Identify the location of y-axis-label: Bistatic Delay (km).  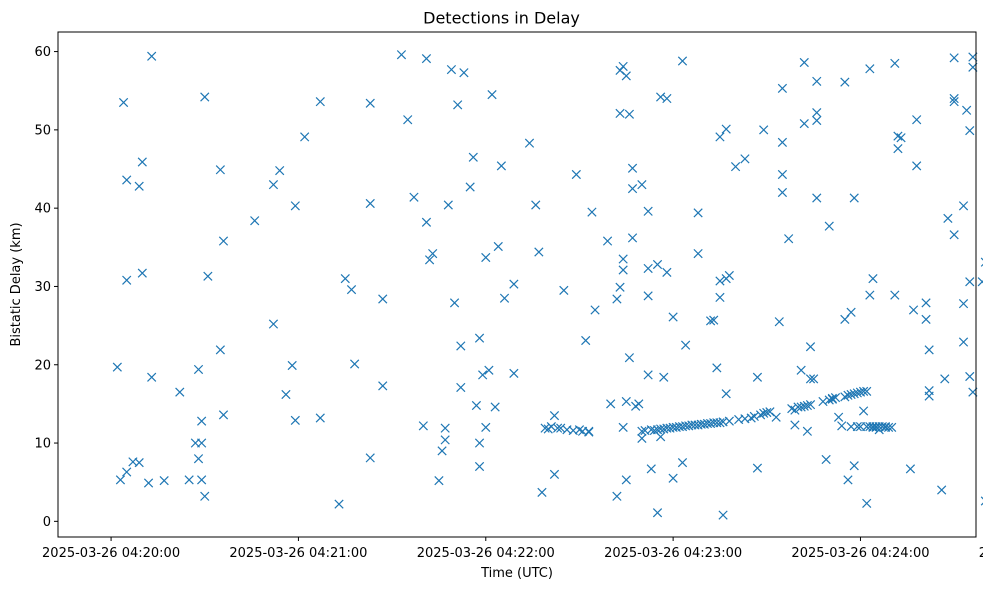
(16, 284).